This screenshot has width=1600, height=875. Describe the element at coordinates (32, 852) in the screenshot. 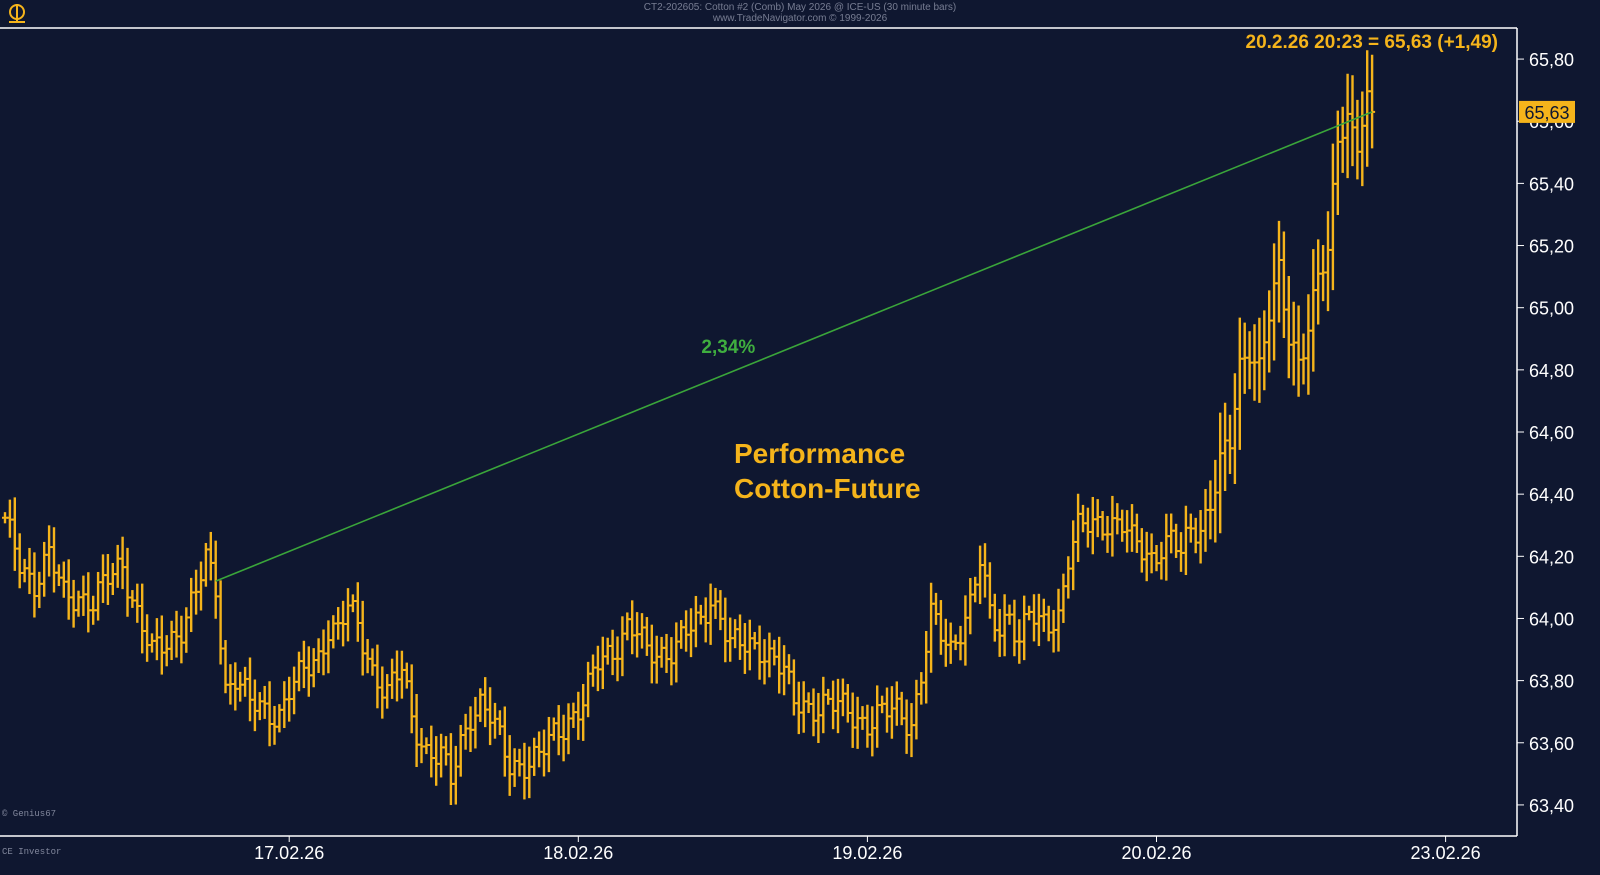

I see `footer-label: CE Investor` at that location.